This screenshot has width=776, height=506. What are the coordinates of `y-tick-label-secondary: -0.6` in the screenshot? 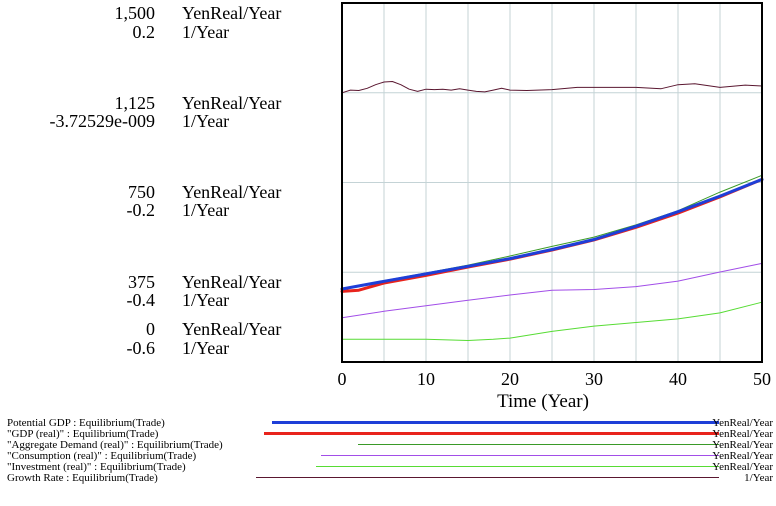 It's located at (141, 348).